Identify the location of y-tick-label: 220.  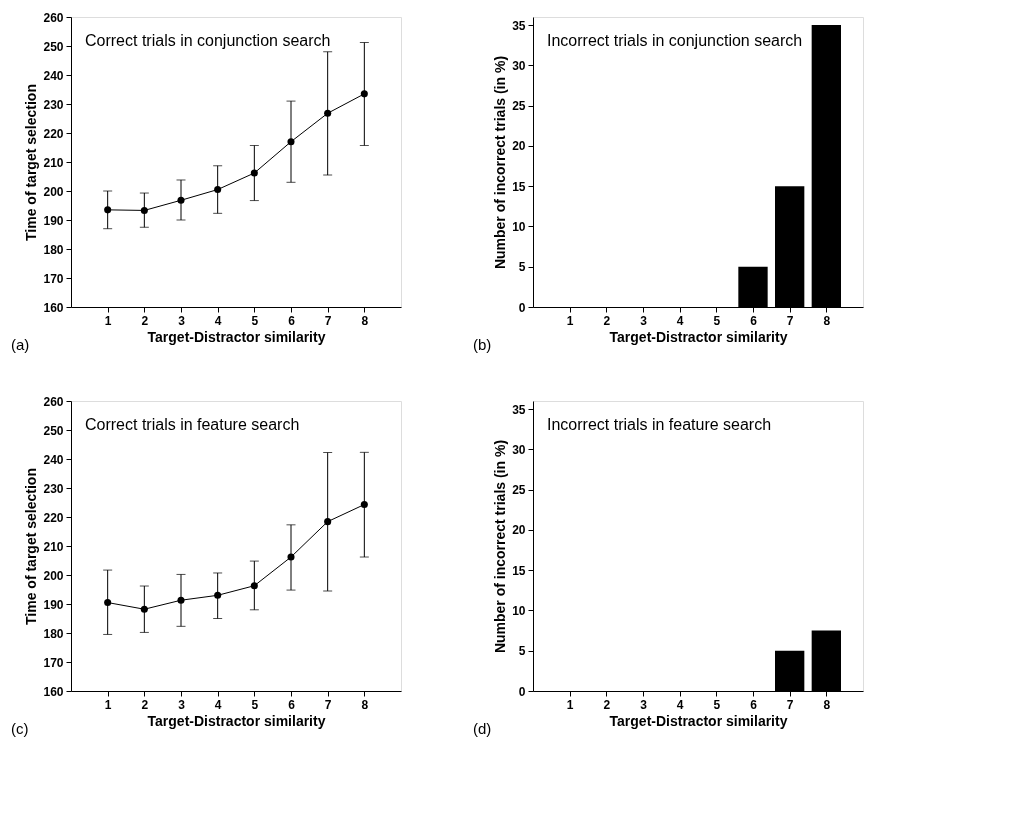
(53, 133).